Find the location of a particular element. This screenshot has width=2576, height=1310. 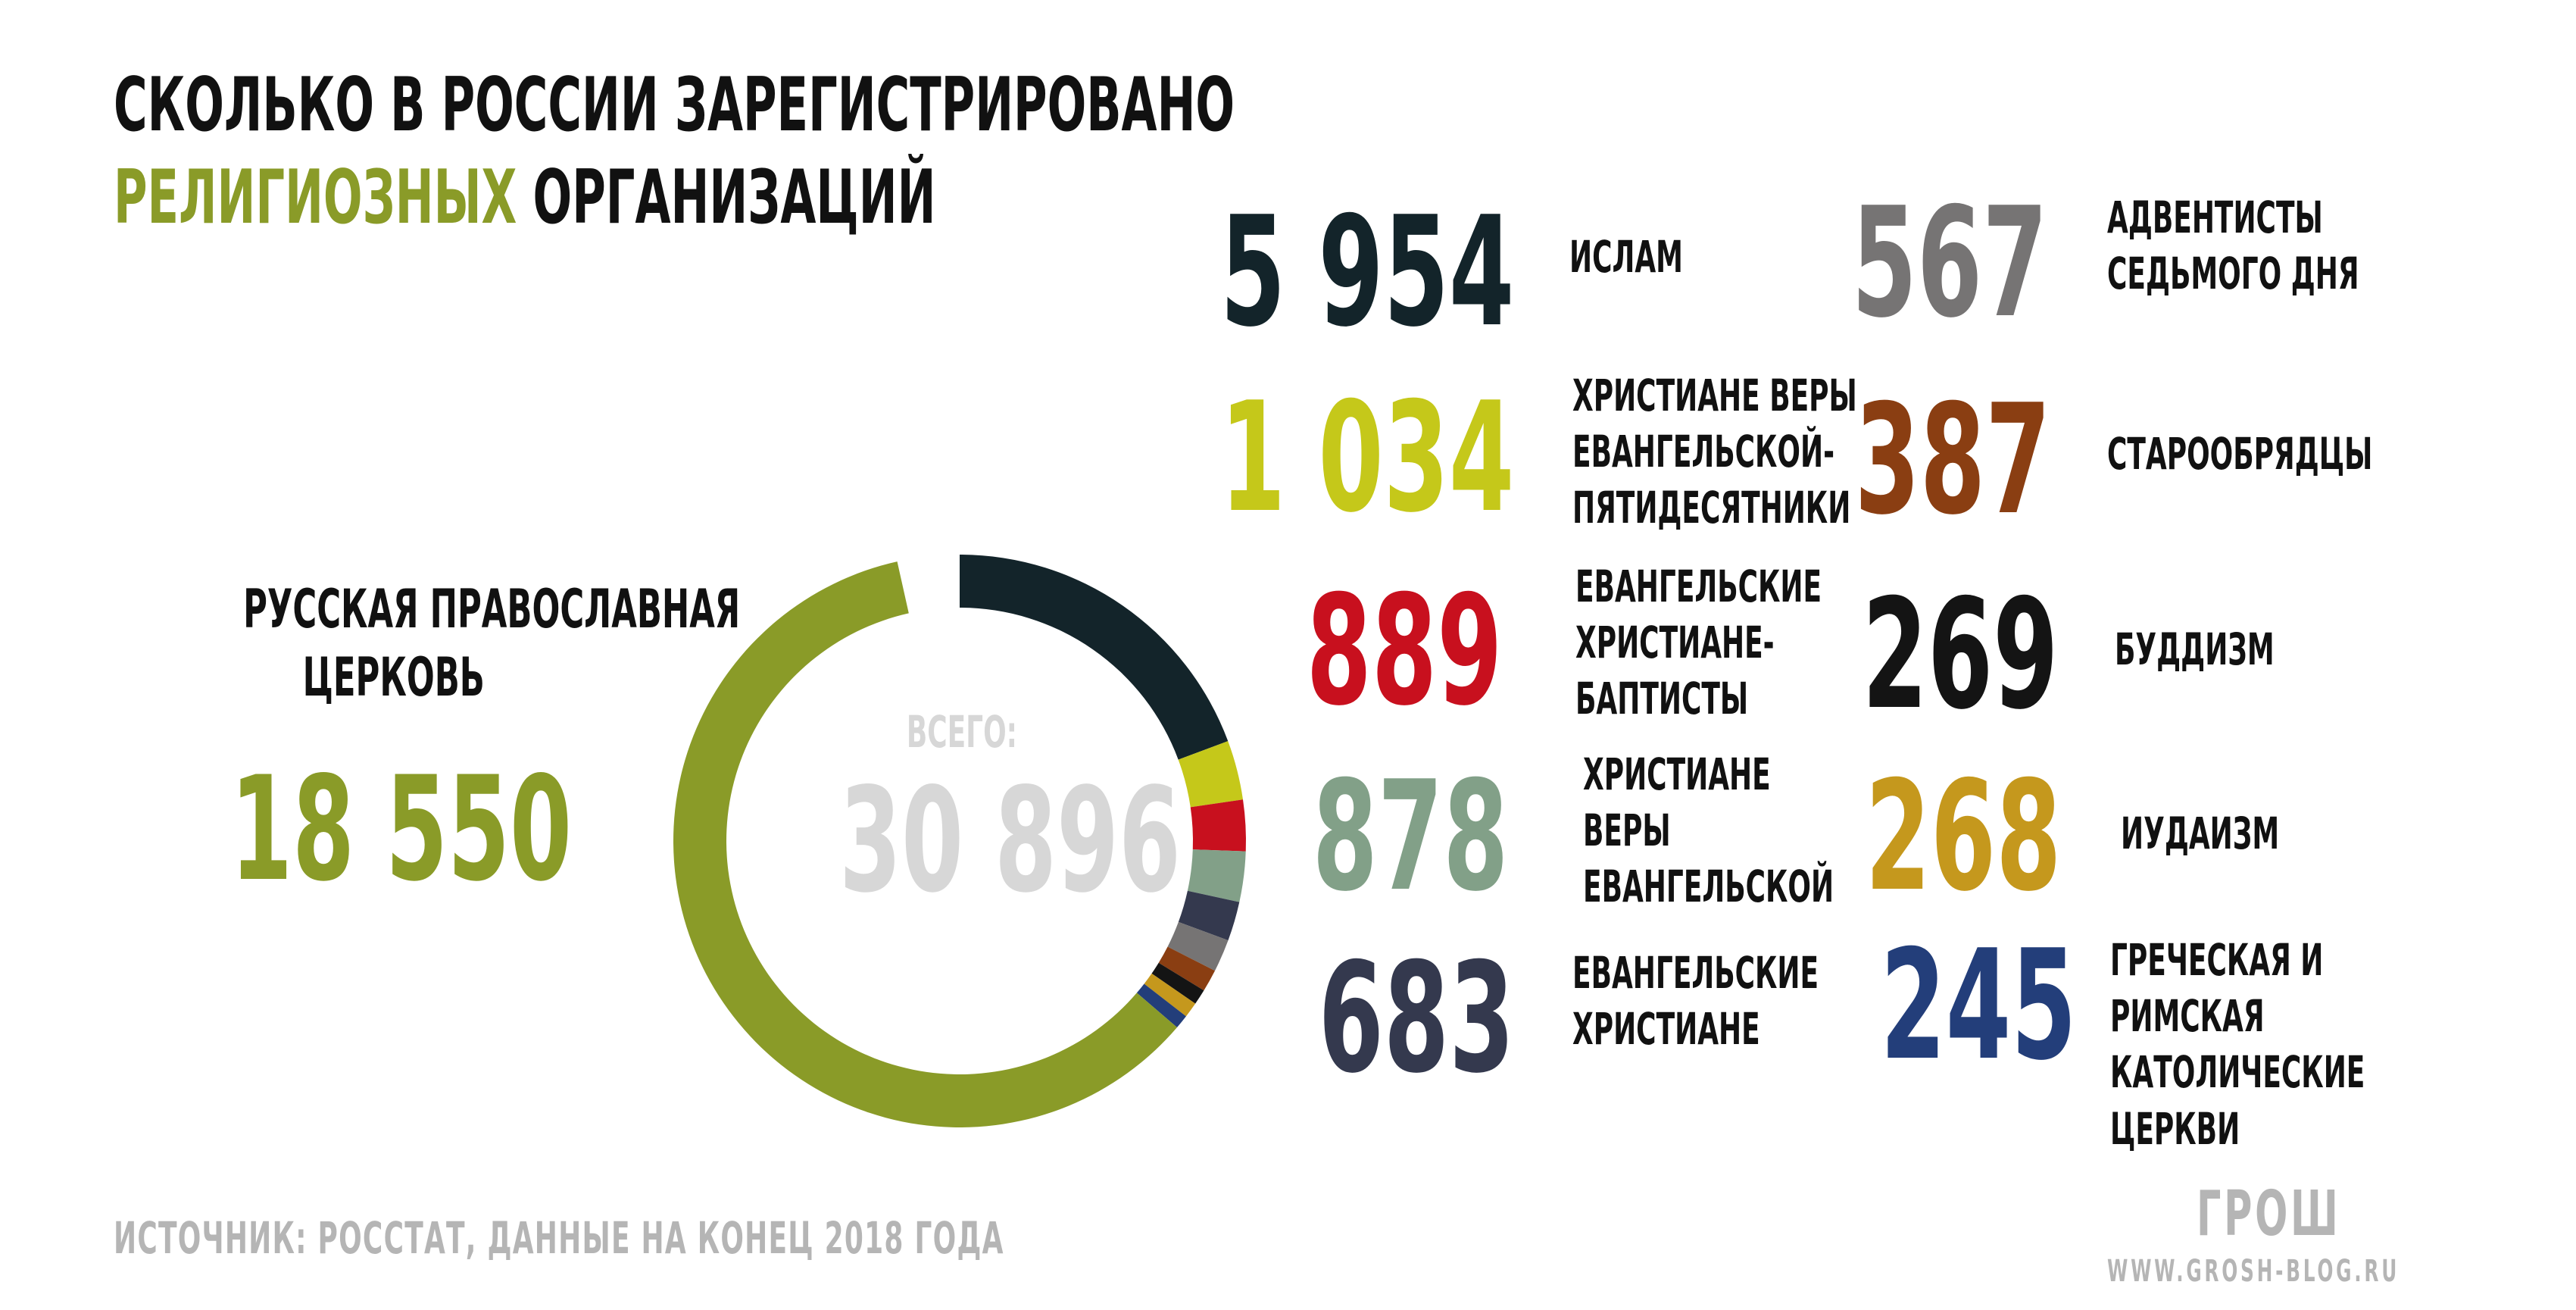

stat-value-old-believers-text: 387 is located at coordinates (1952, 460).